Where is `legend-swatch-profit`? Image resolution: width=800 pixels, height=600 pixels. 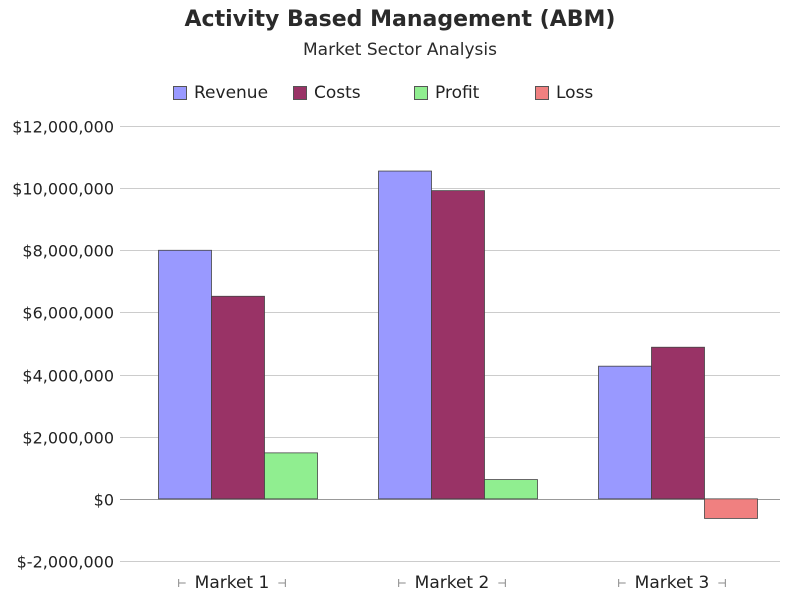 legend-swatch-profit is located at coordinates (421, 93).